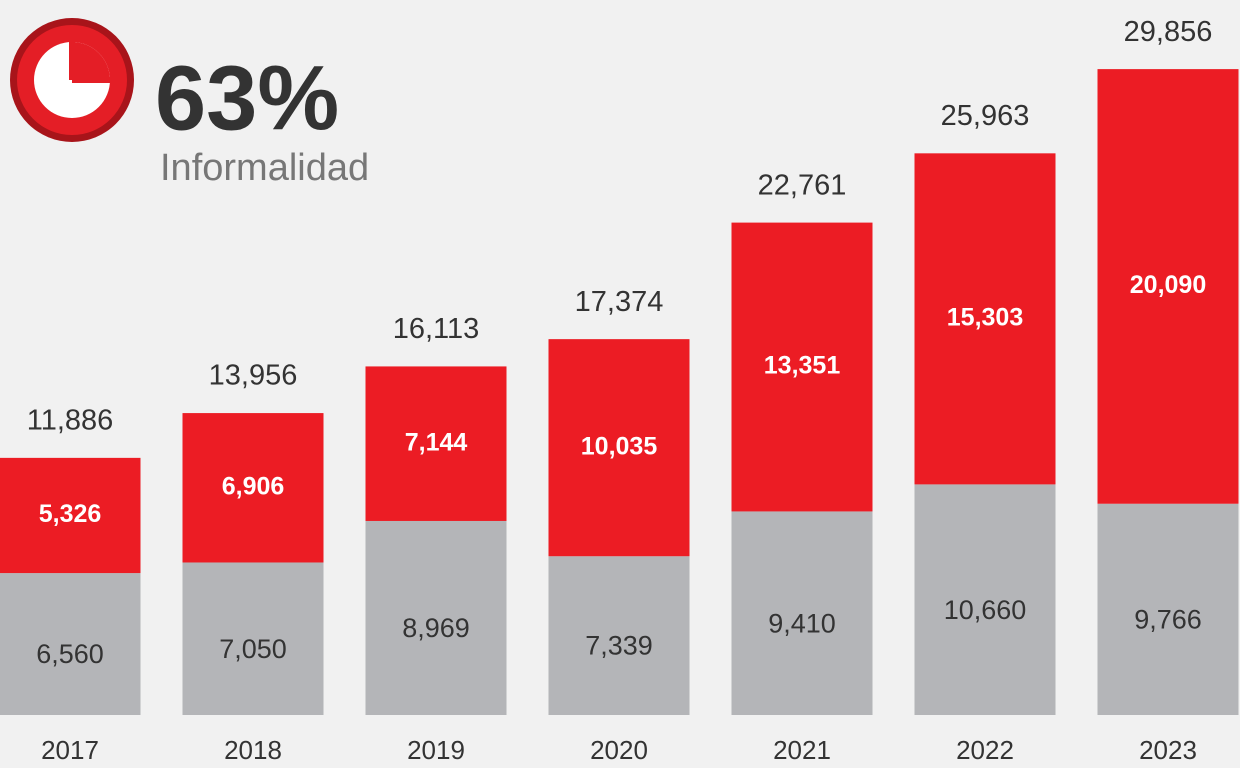 This screenshot has width=1240, height=768. Describe the element at coordinates (264, 168) in the screenshot. I see `headline-label: Informalidad` at that location.